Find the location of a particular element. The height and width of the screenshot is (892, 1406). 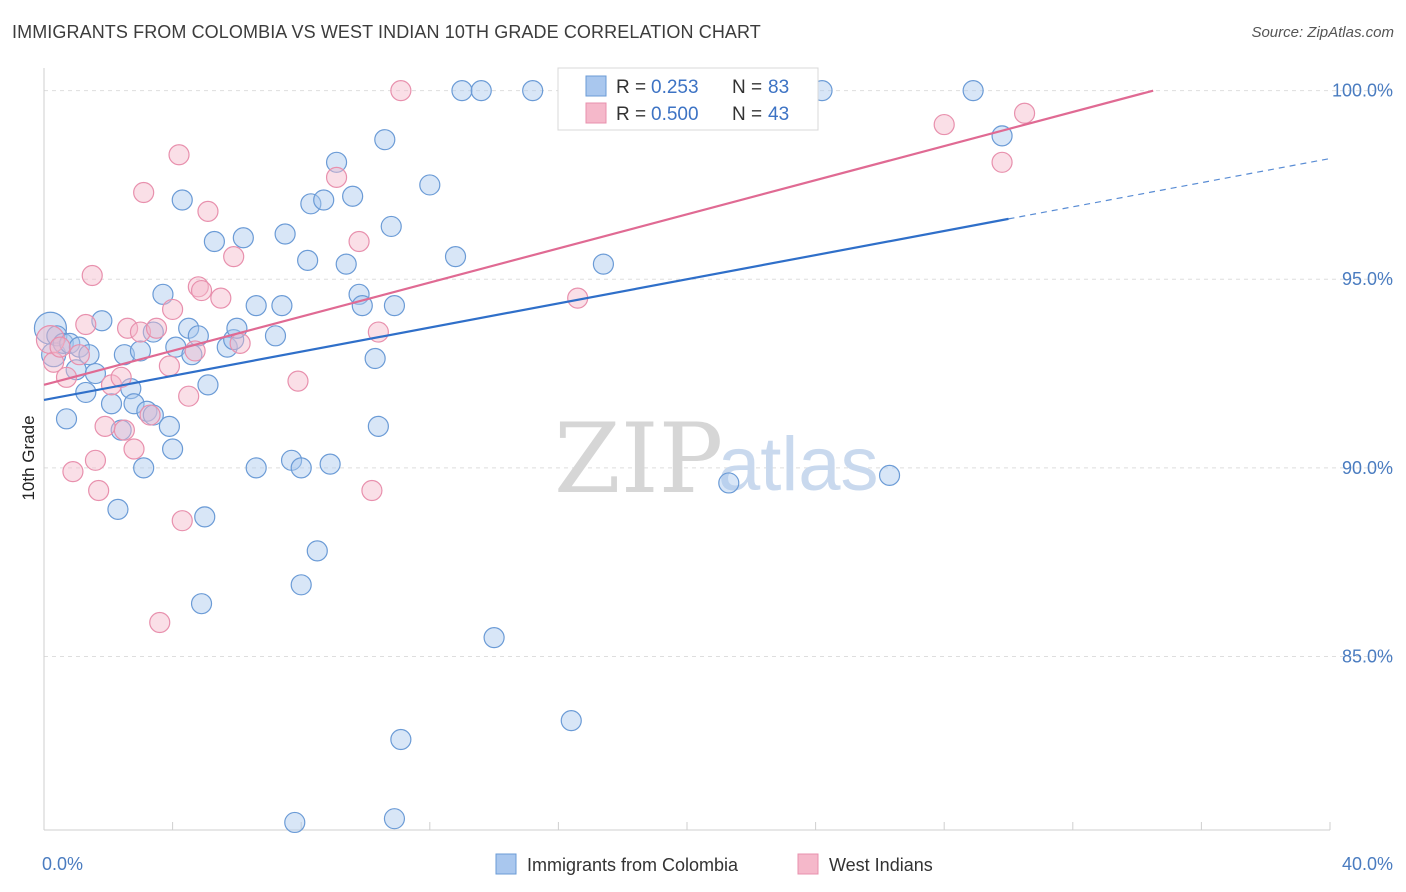

series-legend-swatch-colombia is located at coordinates (506, 864).